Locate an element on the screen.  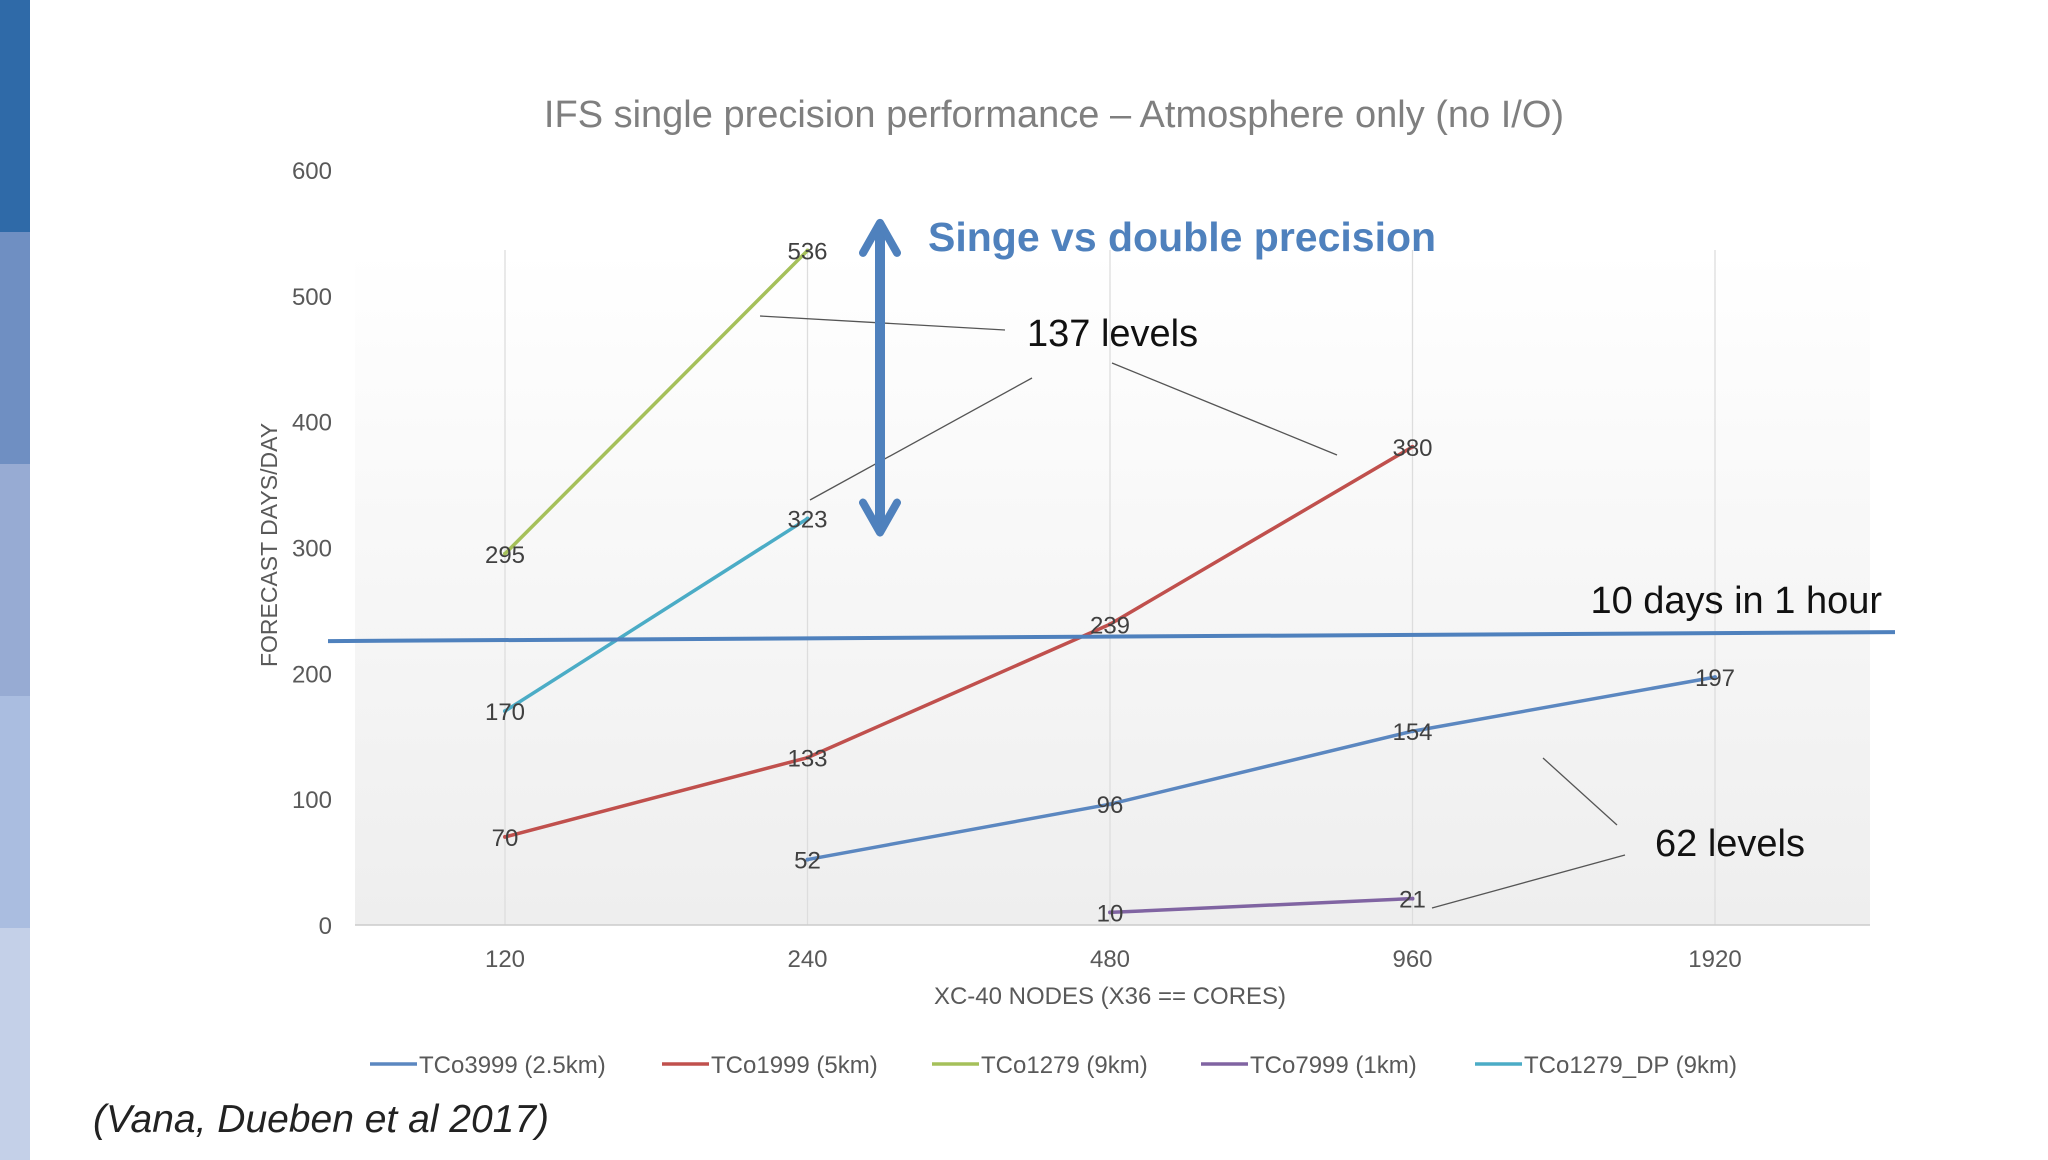
data-label-s1-240: 52 is located at coordinates (807, 861).